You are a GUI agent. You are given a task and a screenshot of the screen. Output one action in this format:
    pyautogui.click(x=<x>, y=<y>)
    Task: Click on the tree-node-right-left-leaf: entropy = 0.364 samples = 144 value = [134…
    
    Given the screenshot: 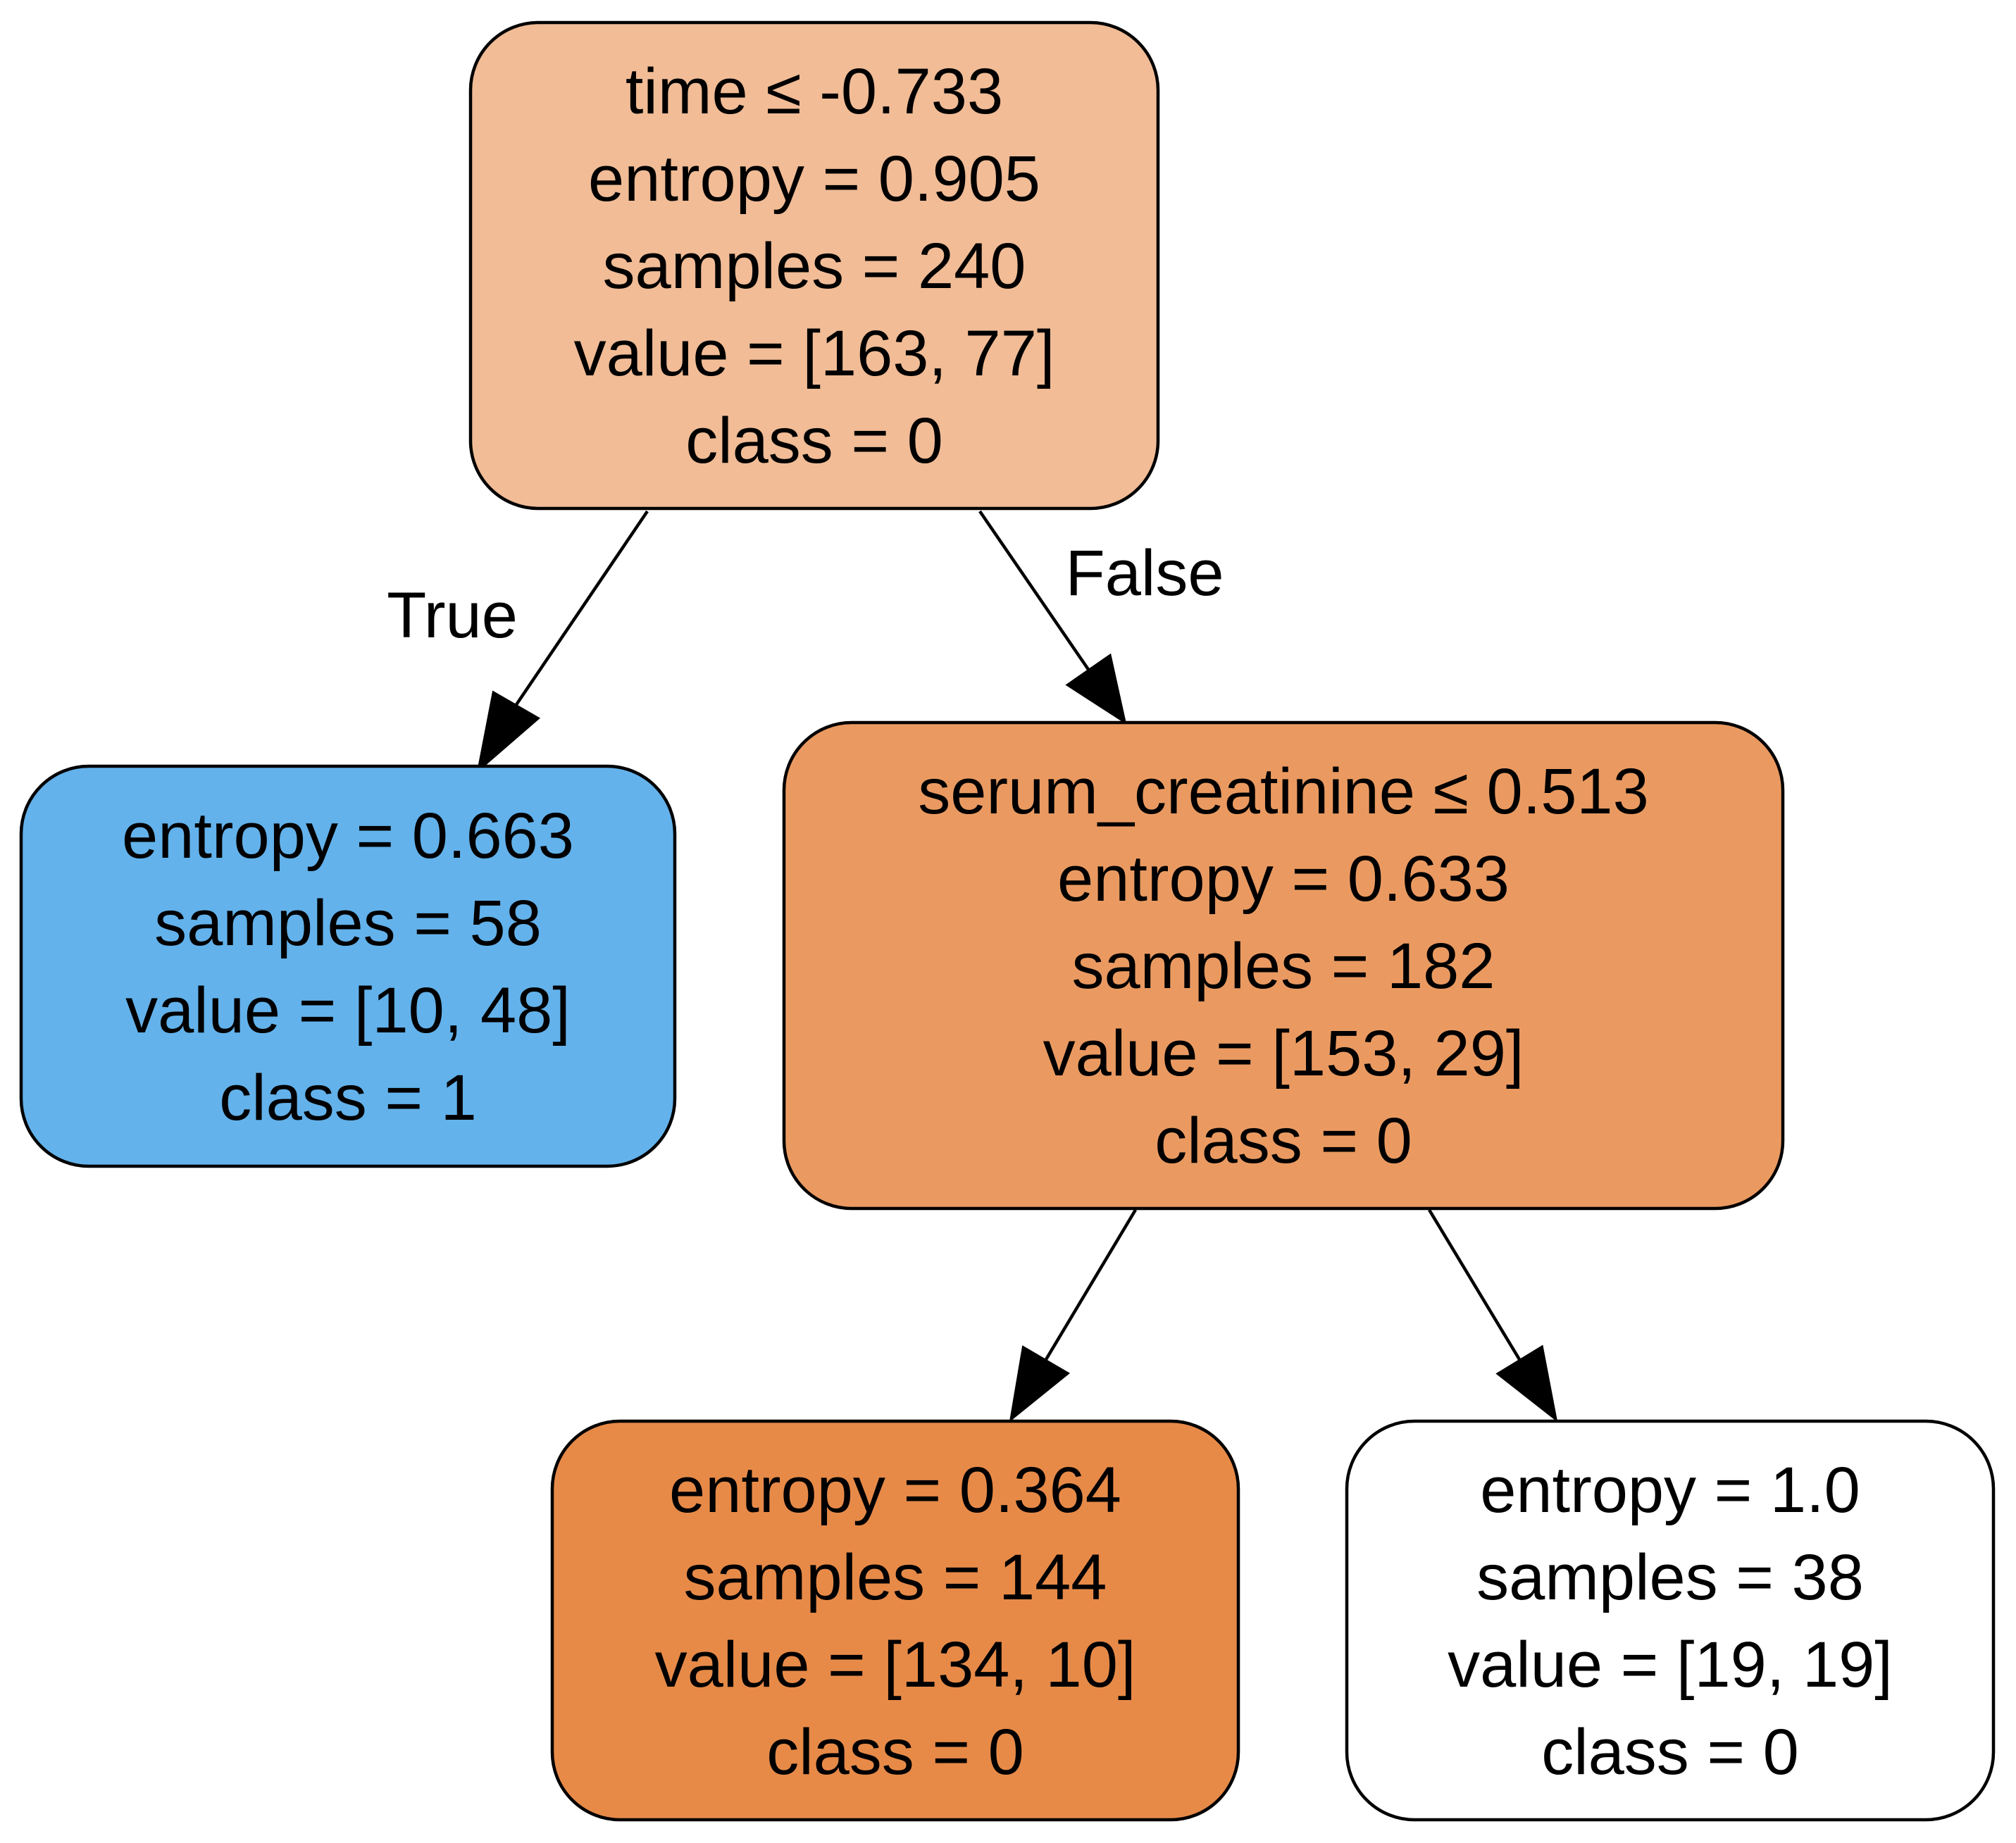 What is the action you would take?
    pyautogui.click(x=895, y=1620)
    